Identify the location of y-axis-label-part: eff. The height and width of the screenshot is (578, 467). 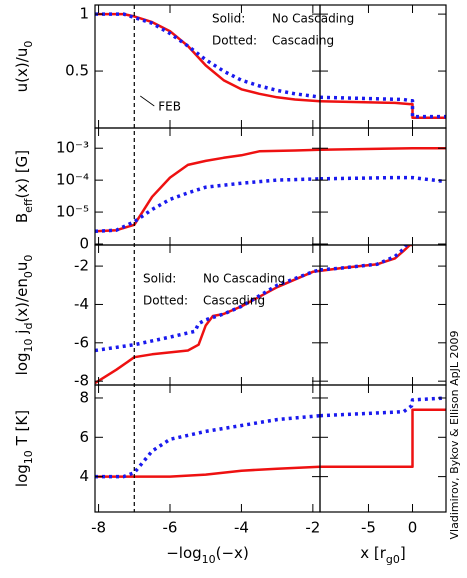
(28, 205).